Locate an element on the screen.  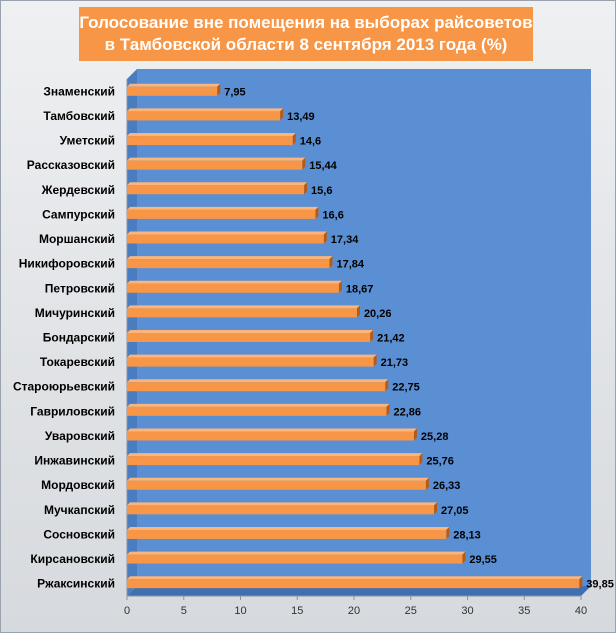
value-label: 22,86 is located at coordinates (407, 412).